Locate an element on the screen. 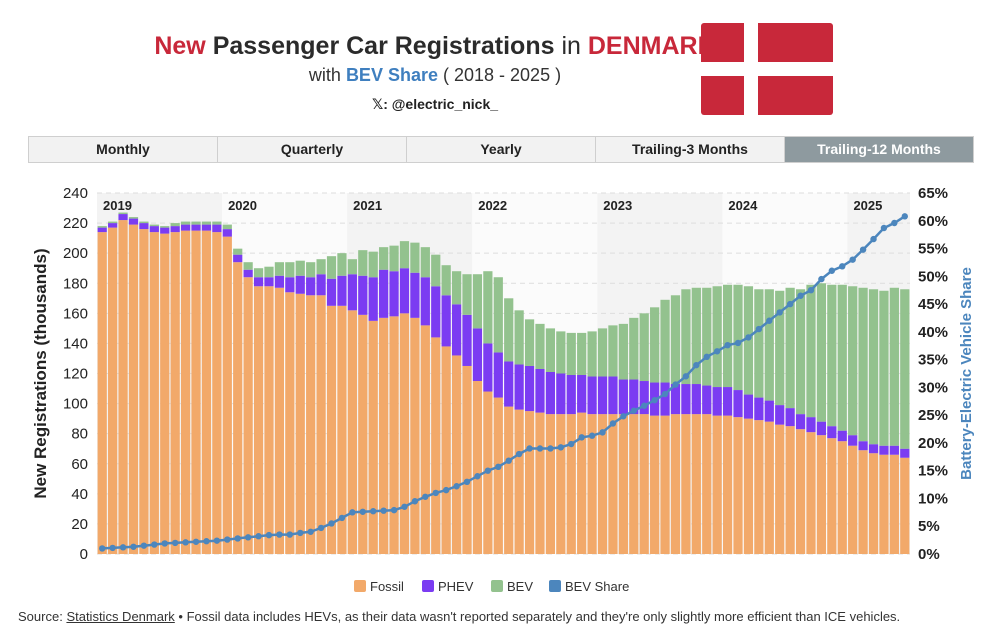 Image resolution: width=1000 pixels, height=638 pixels. y2-tick-label: 35% is located at coordinates (933, 360).